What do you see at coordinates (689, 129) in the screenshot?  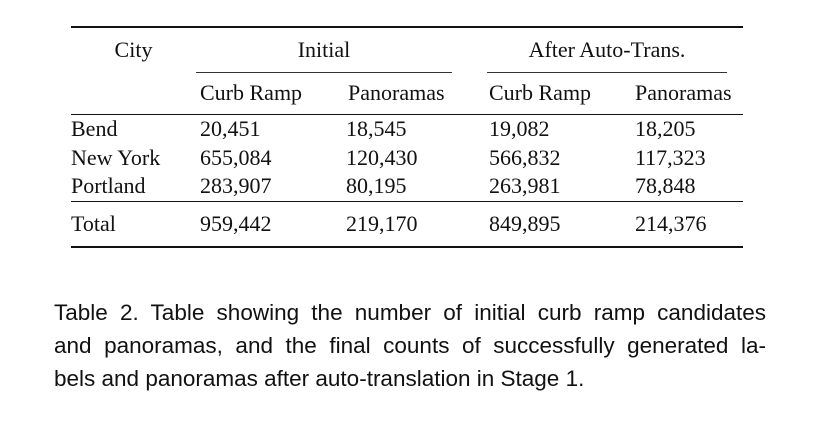 I see `row-after-pano: 18,205` at bounding box center [689, 129].